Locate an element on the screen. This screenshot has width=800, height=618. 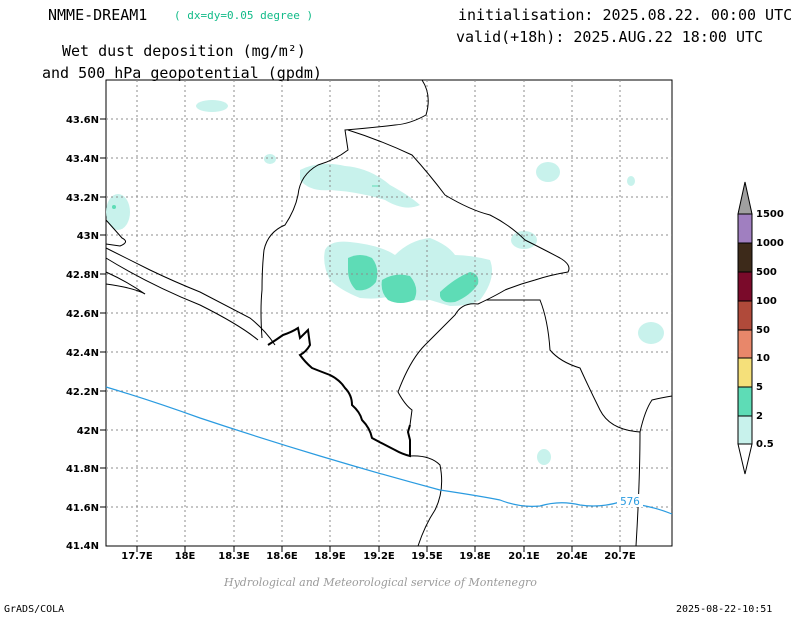
legend-label: 1500 is located at coordinates (770, 214).